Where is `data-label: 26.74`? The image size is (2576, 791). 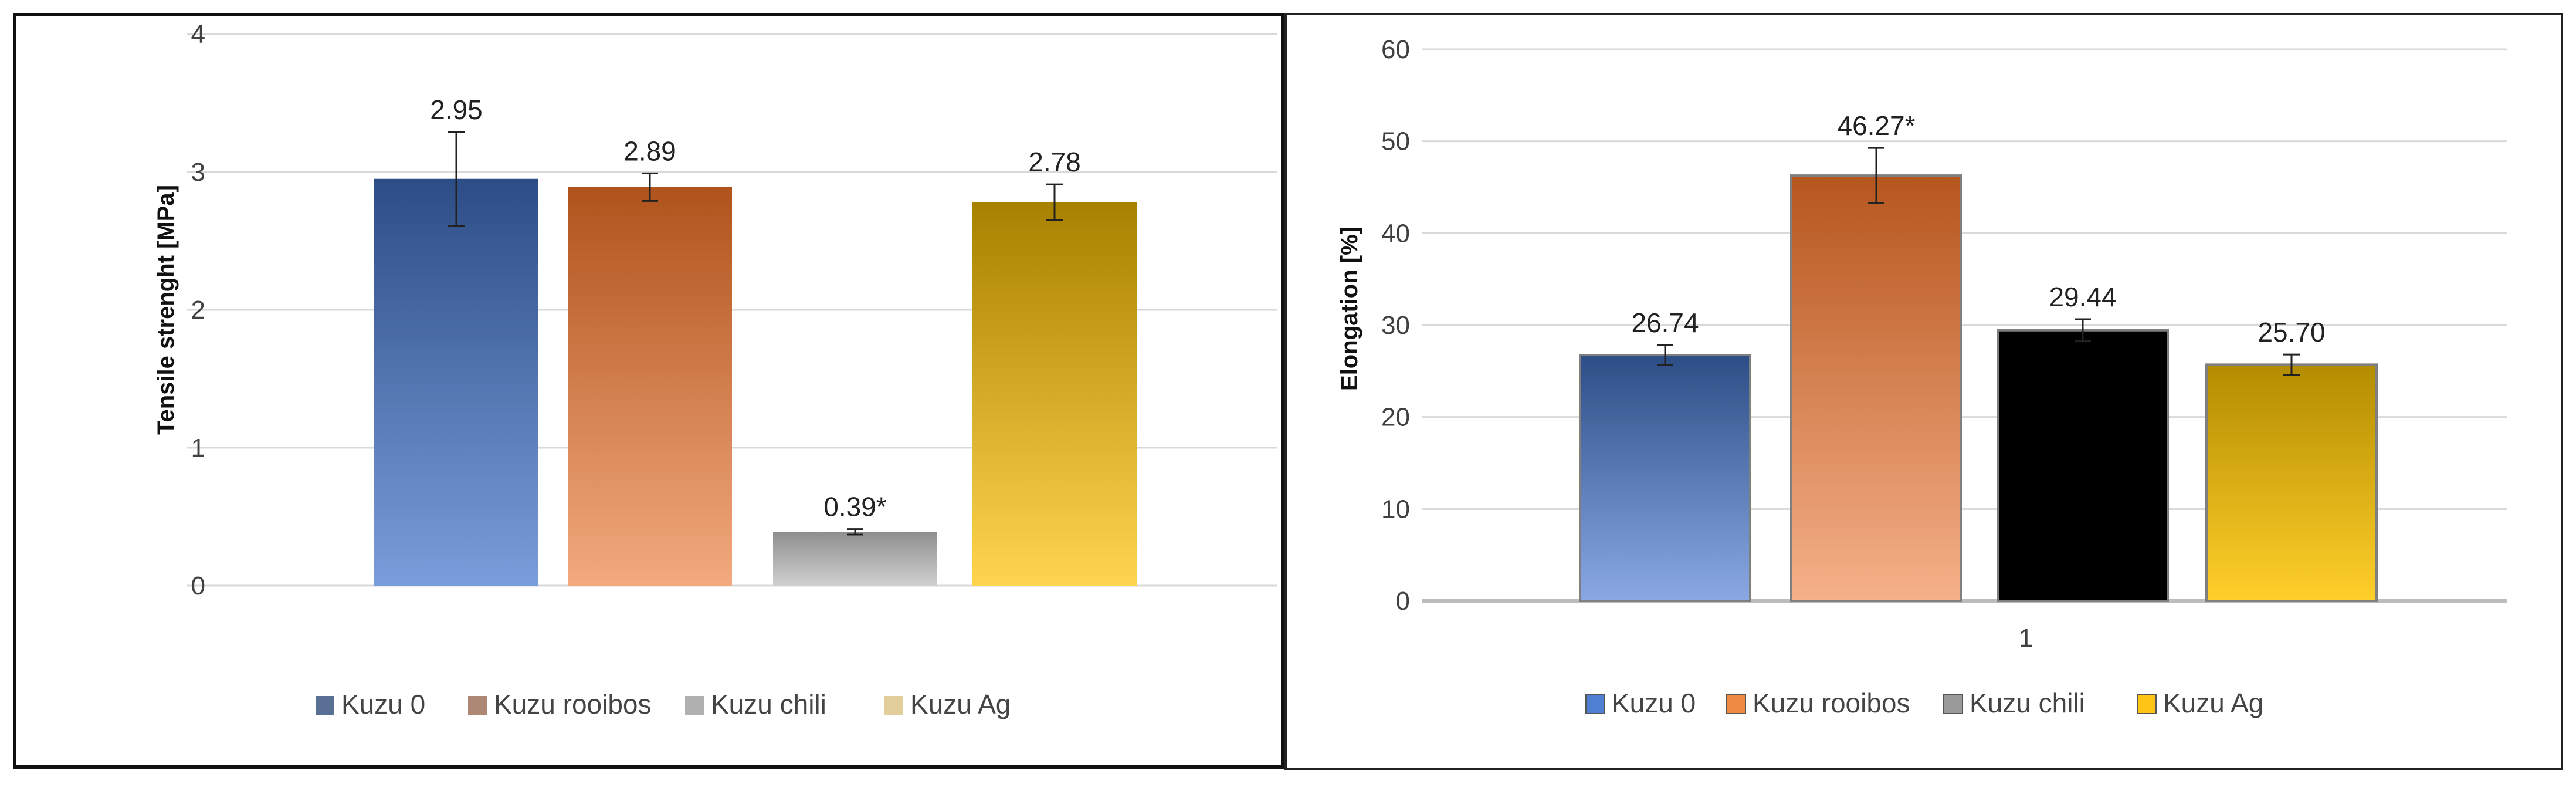
data-label: 26.74 is located at coordinates (1665, 322).